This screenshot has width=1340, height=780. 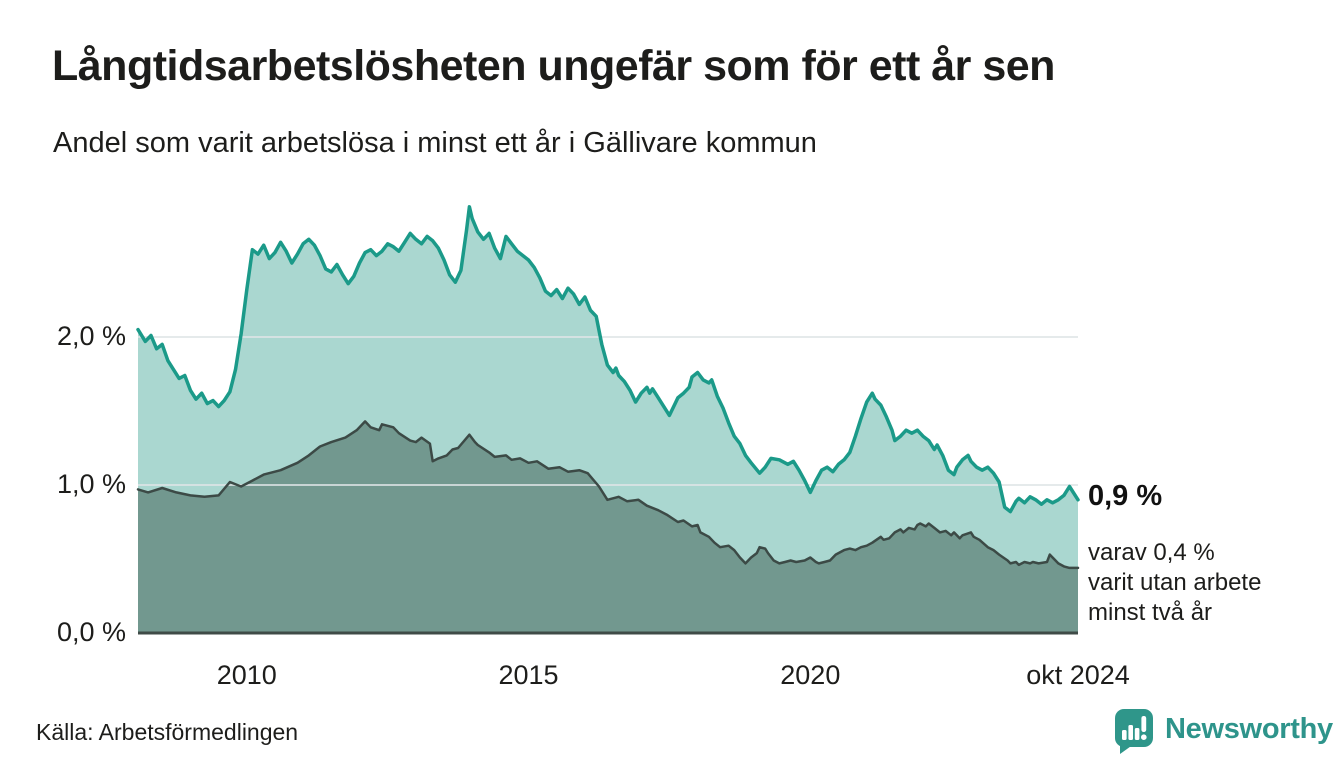 I want to click on x-tick-label-2020: 2020, so click(x=810, y=675).